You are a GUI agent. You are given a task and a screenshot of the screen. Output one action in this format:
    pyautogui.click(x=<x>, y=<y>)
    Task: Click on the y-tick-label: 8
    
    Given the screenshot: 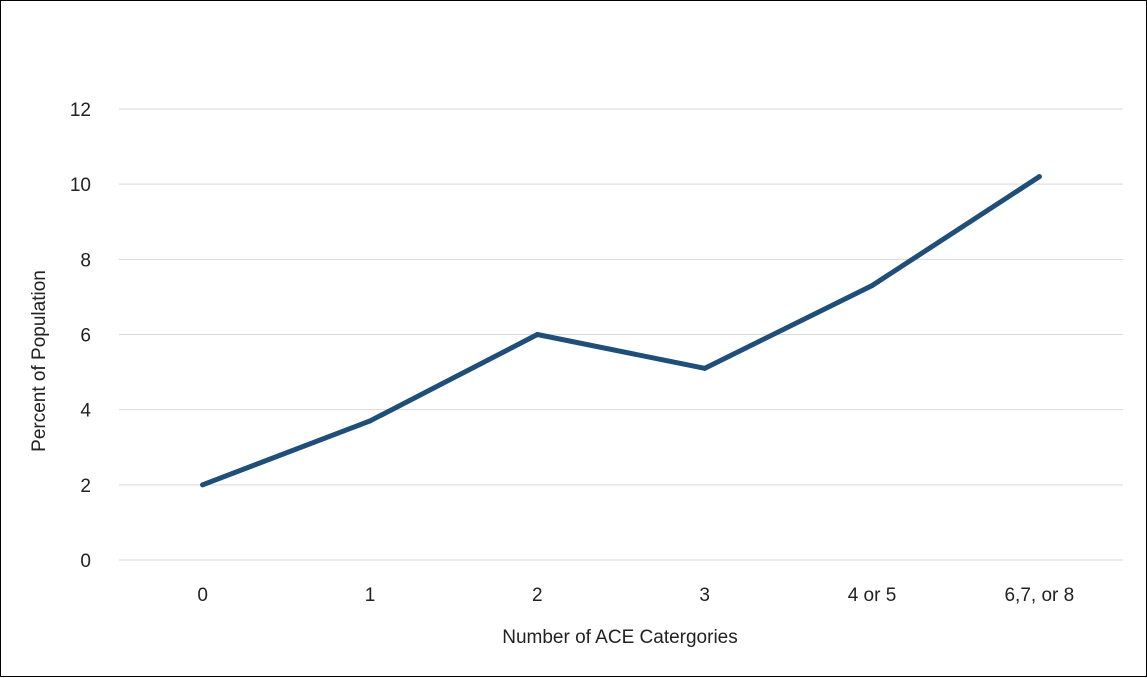 What is the action you would take?
    pyautogui.click(x=85, y=260)
    